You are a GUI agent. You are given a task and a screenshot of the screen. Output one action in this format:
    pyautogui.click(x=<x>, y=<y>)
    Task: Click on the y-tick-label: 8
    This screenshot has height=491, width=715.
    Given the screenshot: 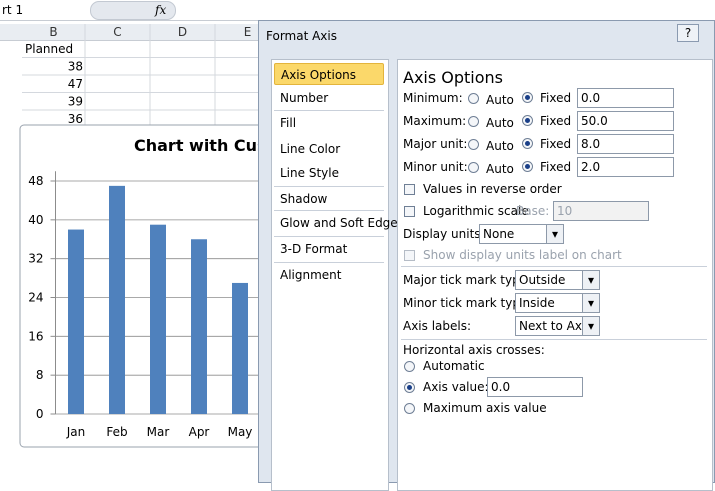 What is the action you would take?
    pyautogui.click(x=40, y=375)
    